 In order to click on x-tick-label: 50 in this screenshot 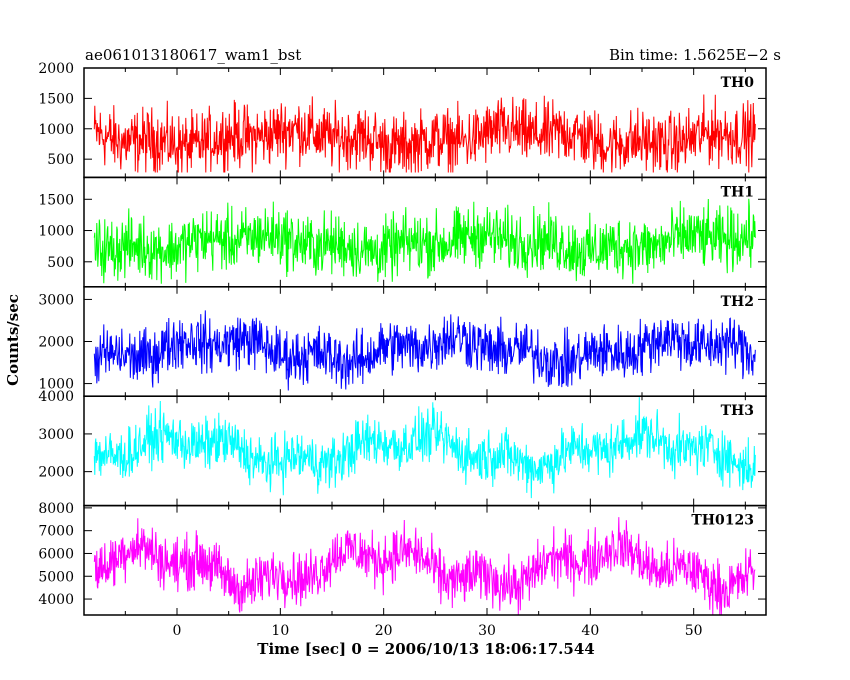, I will do `click(694, 631)`.